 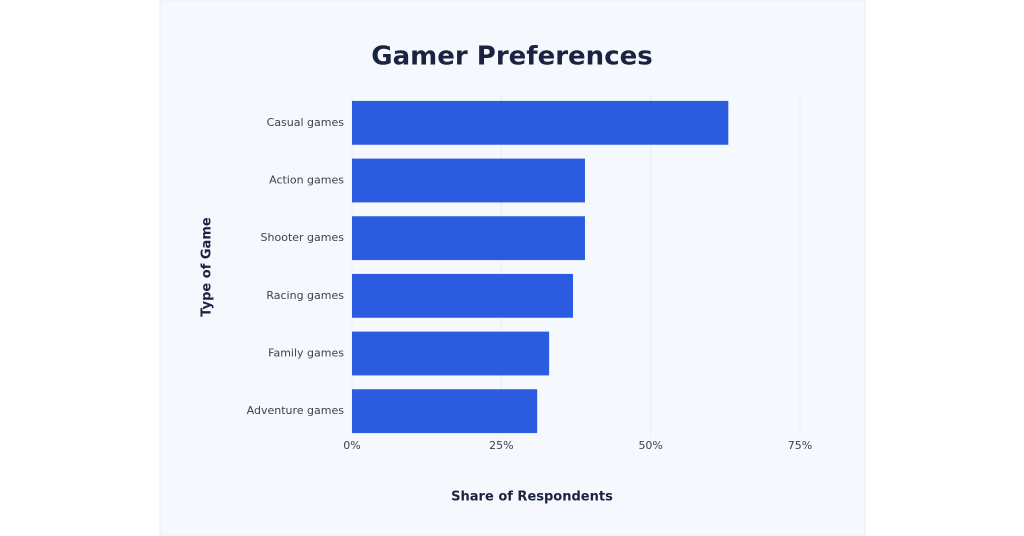 What do you see at coordinates (532, 497) in the screenshot?
I see `x-axis-label: Share of Respondents` at bounding box center [532, 497].